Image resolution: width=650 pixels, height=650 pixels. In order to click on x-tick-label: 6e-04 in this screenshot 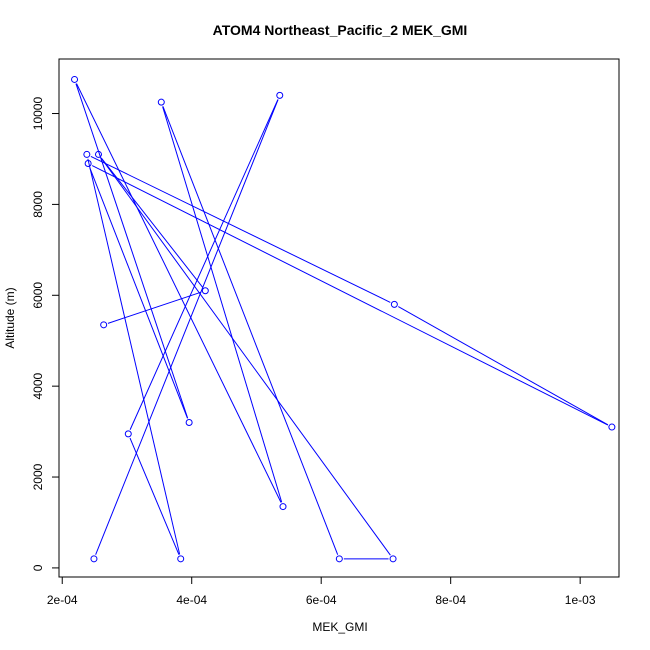, I will do `click(321, 600)`.